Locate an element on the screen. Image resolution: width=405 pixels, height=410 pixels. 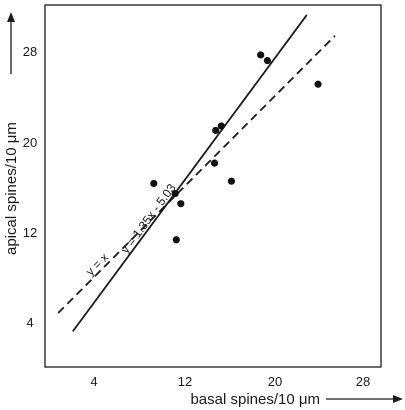
y-tick-label: 28 is located at coordinates (30, 51).